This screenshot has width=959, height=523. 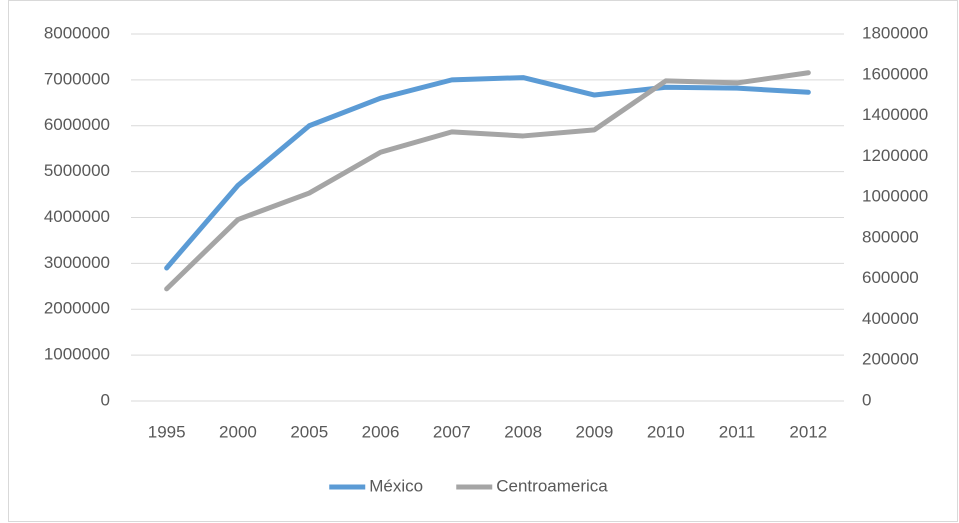 What do you see at coordinates (77, 78) in the screenshot?
I see `y-tick-label: 7000000` at bounding box center [77, 78].